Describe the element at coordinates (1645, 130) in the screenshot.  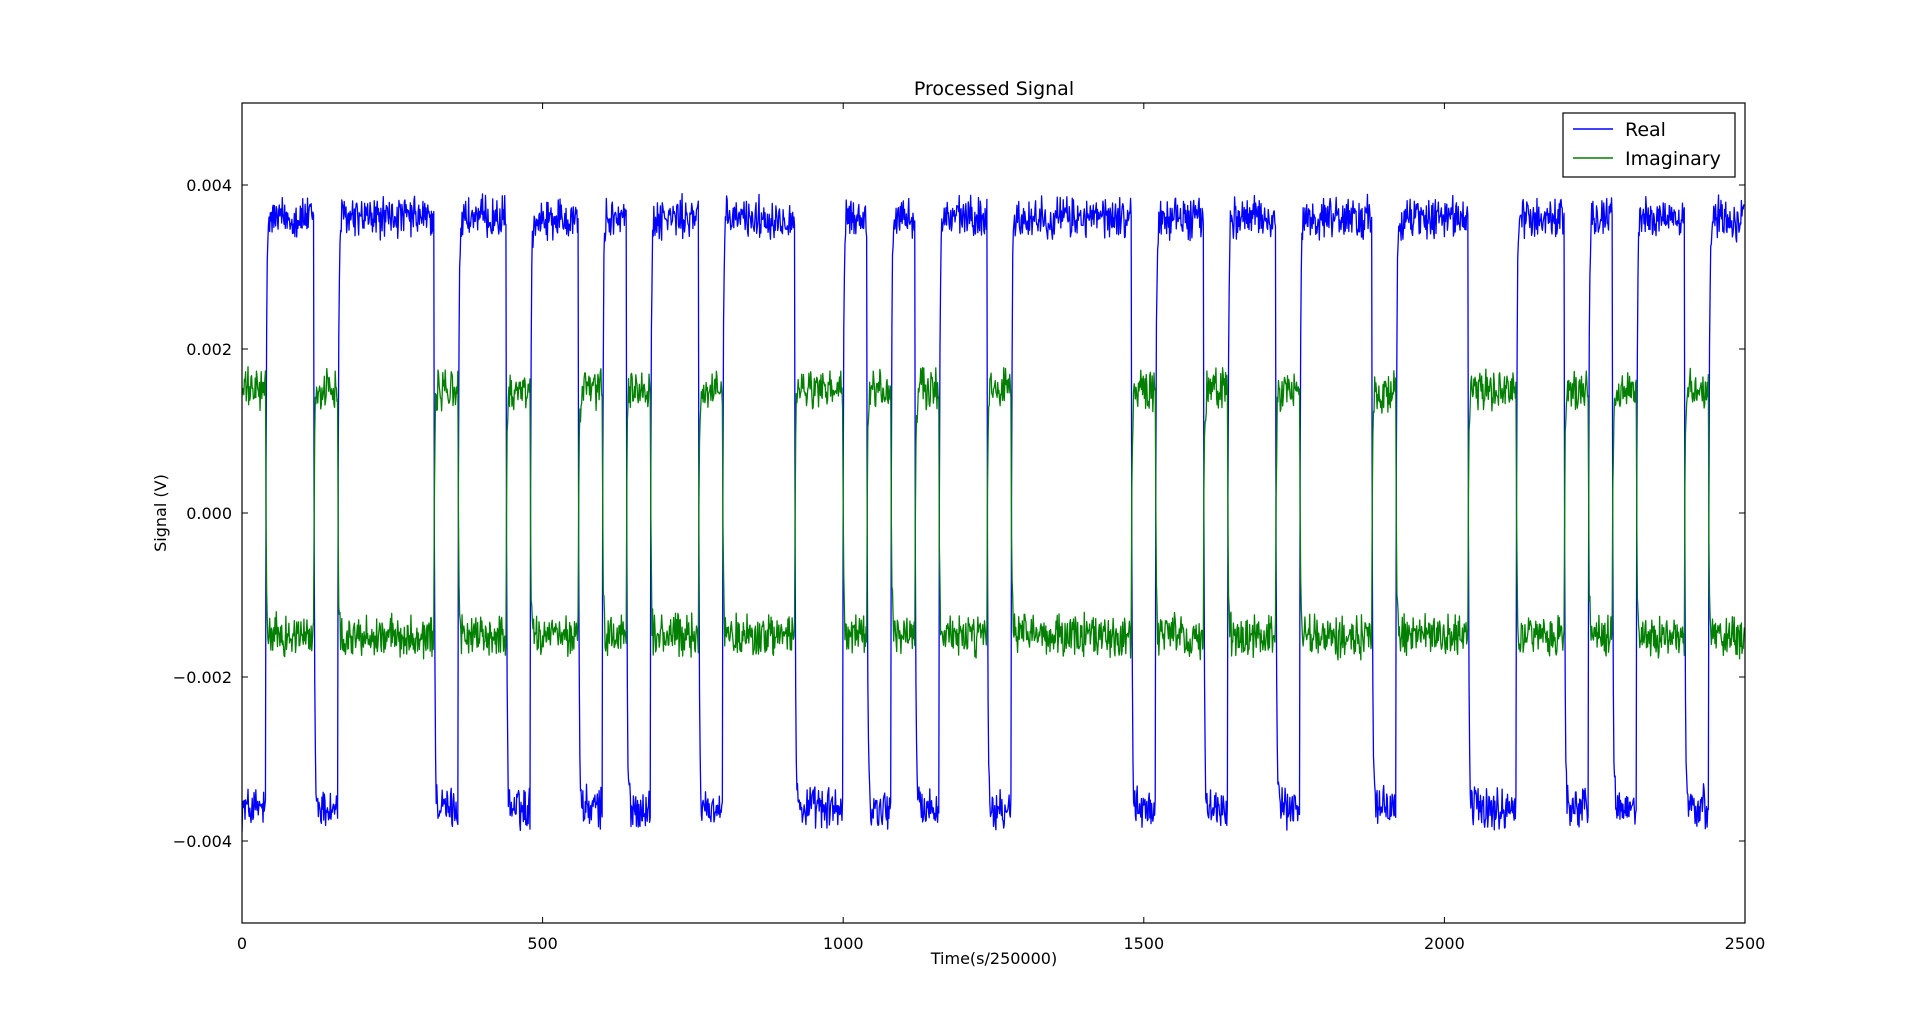
I see `legend-label-real: Real` at that location.